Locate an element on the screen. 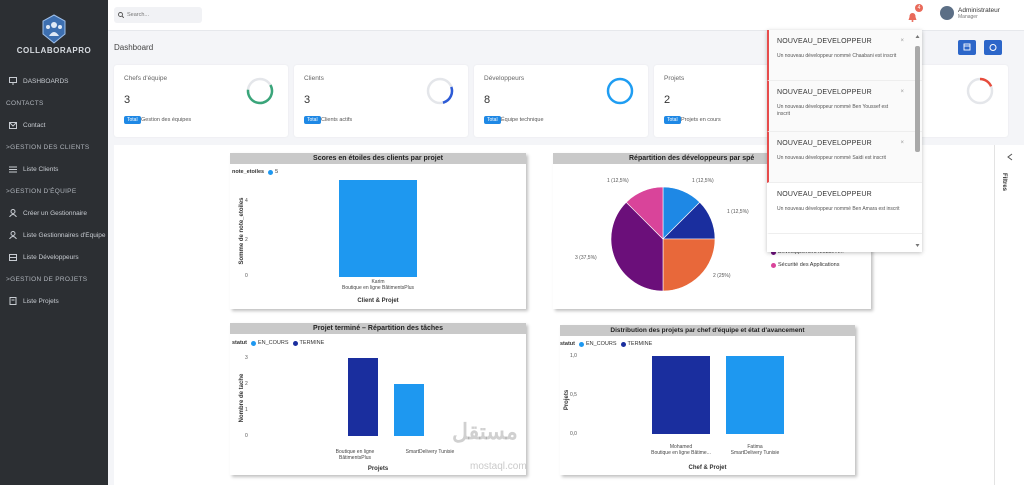 This screenshot has width=1024, height=485. chart-title: Scores en étoiles des clients par projet is located at coordinates (378, 158).